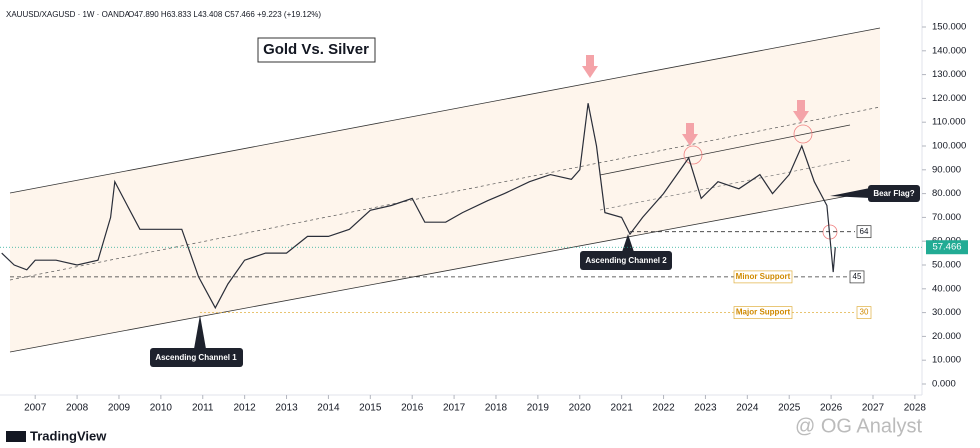  What do you see at coordinates (944, 384) in the screenshot?
I see `y-tick-label: 0.000` at bounding box center [944, 384].